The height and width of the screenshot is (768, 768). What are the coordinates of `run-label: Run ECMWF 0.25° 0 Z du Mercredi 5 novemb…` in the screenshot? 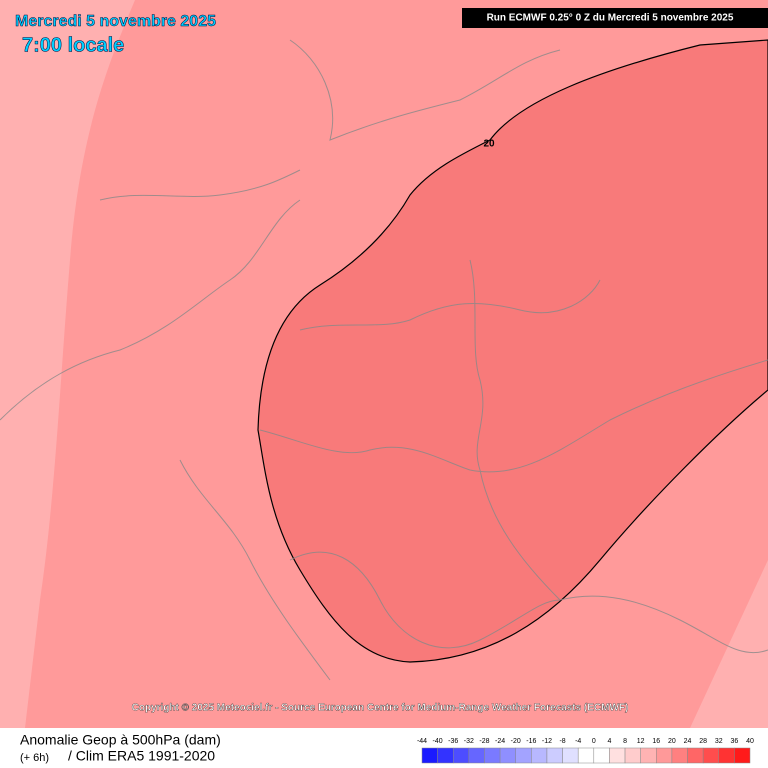 It's located at (610, 18).